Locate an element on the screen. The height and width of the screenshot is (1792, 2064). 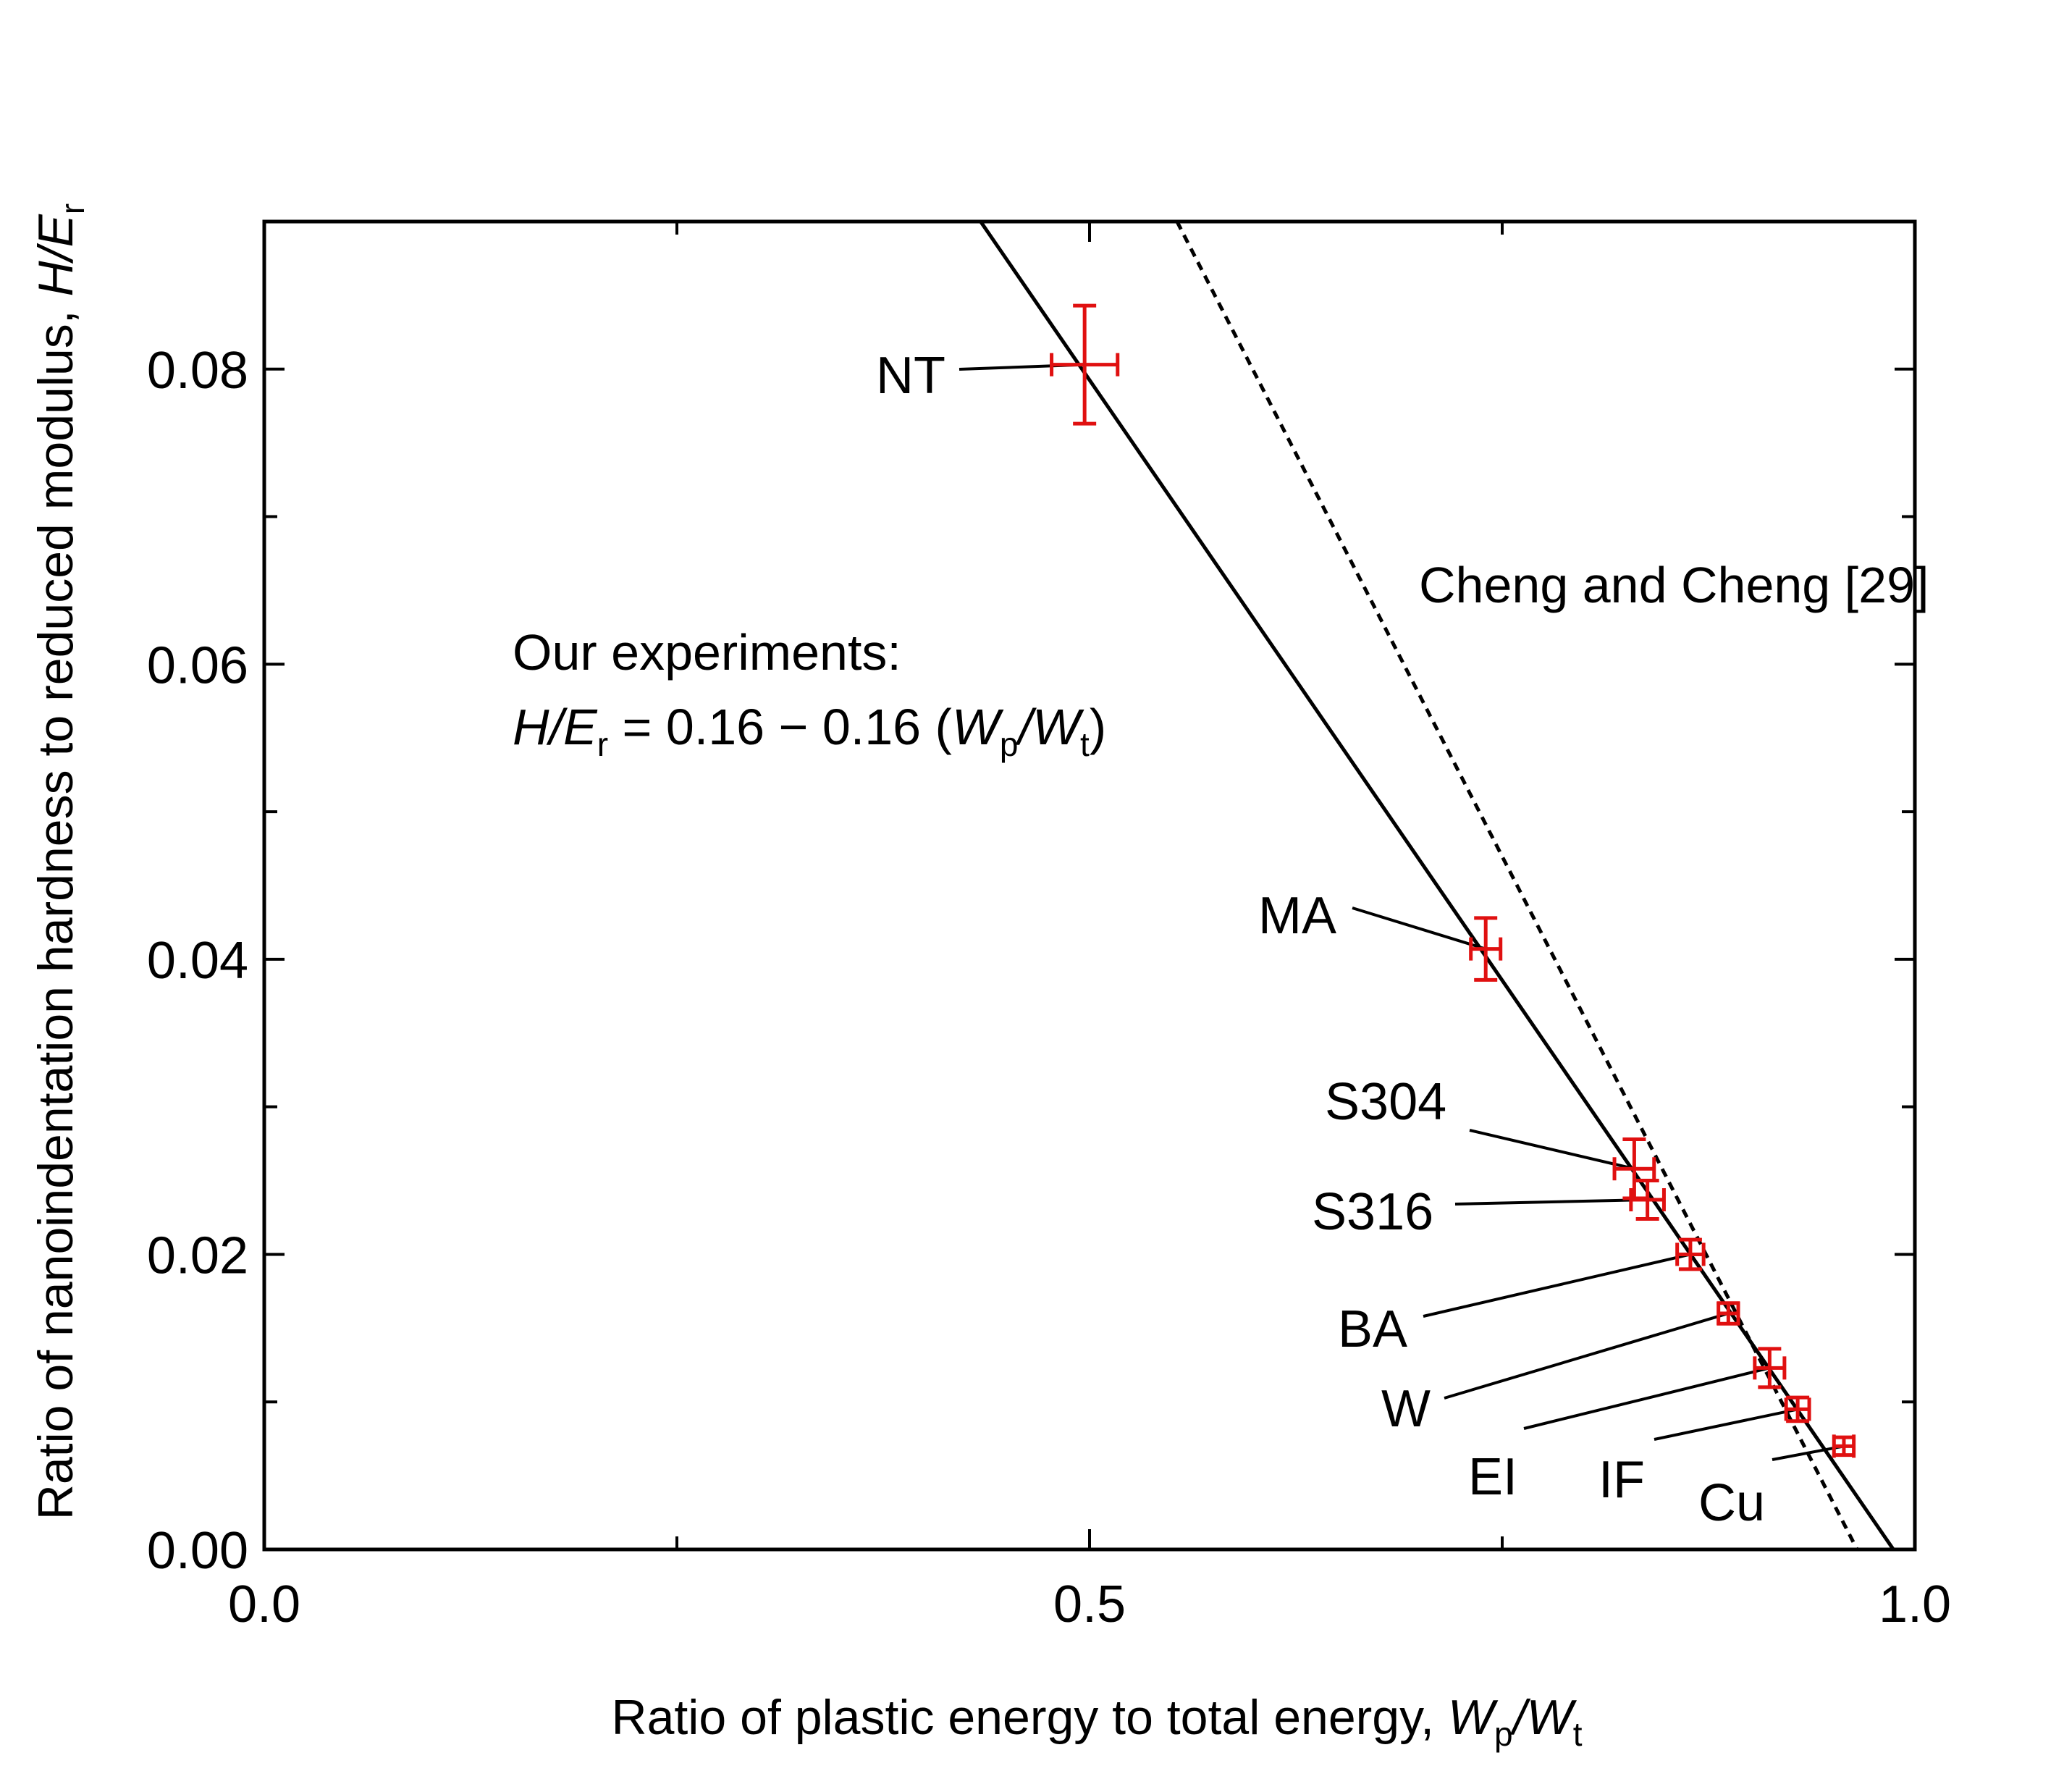
point-label-ma: MA is located at coordinates (1297, 916).